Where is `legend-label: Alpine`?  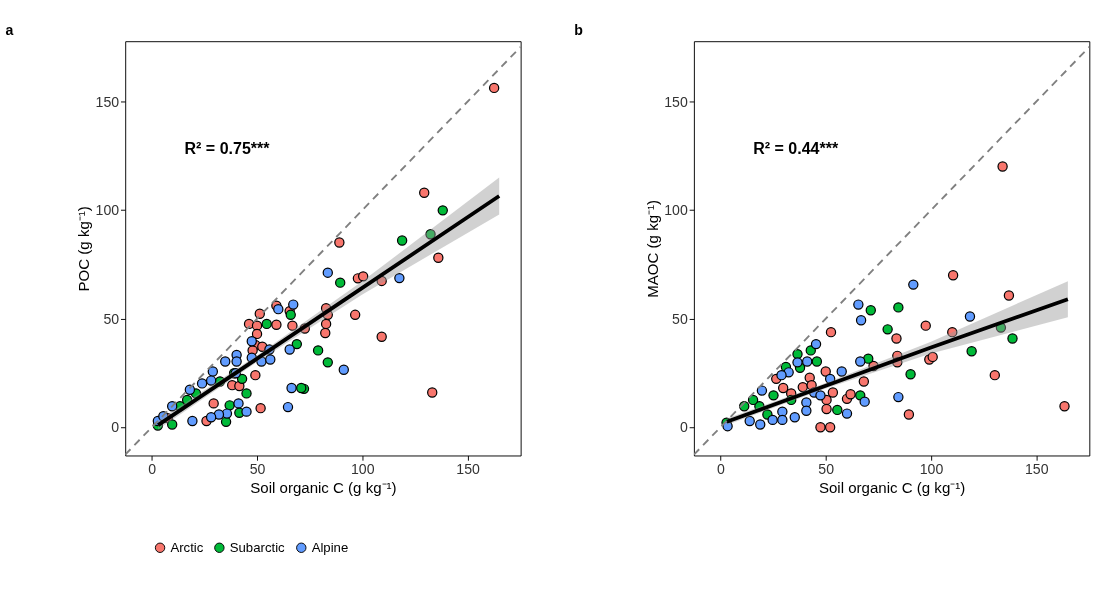 legend-label: Alpine is located at coordinates (330, 547).